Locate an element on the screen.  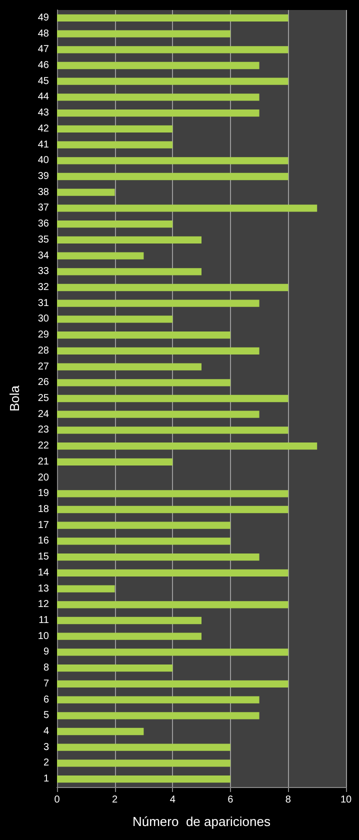
y-tick-label: 12 is located at coordinates (44, 604).